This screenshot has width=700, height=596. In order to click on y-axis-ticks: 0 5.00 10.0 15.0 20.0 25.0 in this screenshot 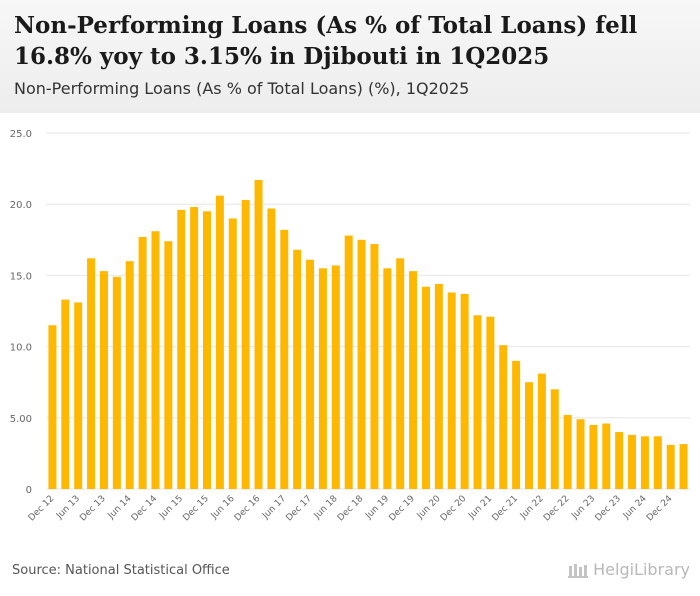, I will do `click(21, 312)`.